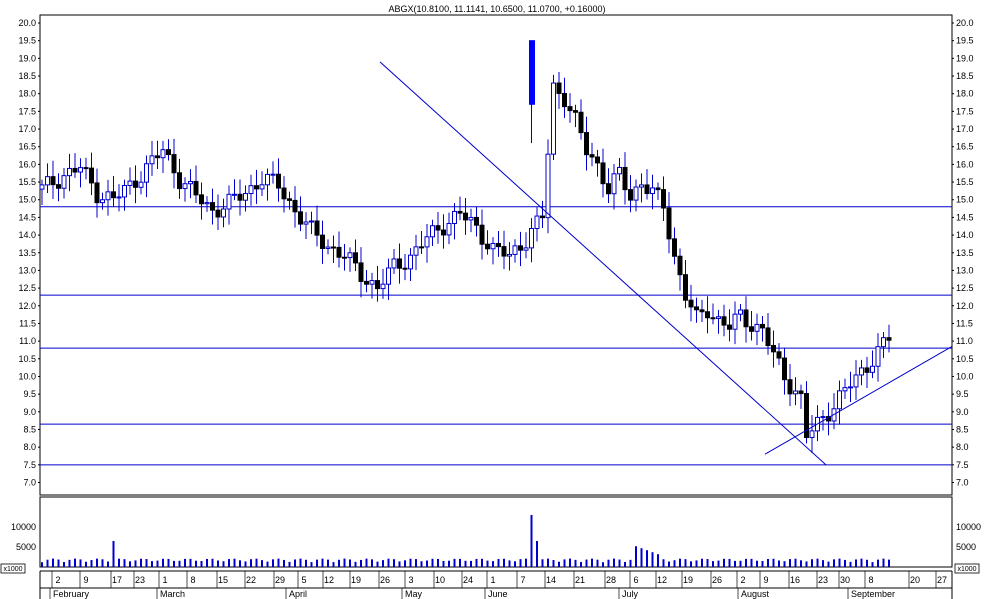  I want to click on price-tick-label-right: 7.5, so click(962, 465).